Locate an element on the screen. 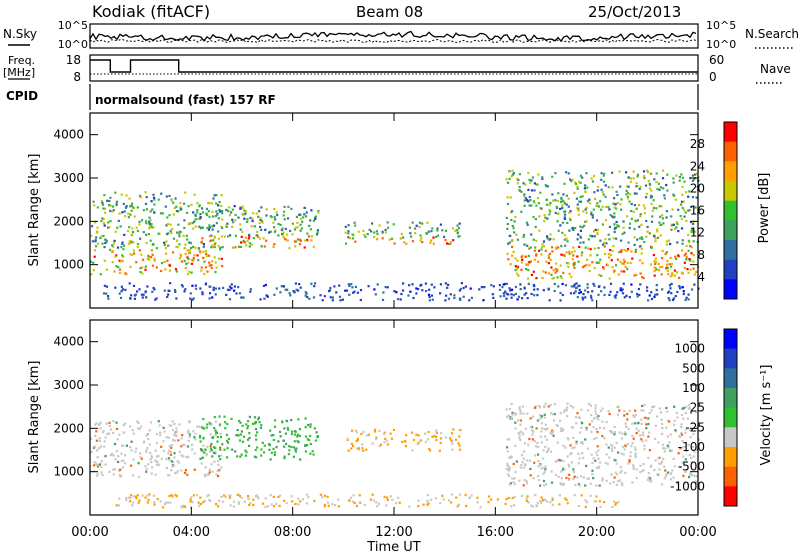 The image size is (800, 554). noise-tick-right-bottom: 10^0 is located at coordinates (721, 44).